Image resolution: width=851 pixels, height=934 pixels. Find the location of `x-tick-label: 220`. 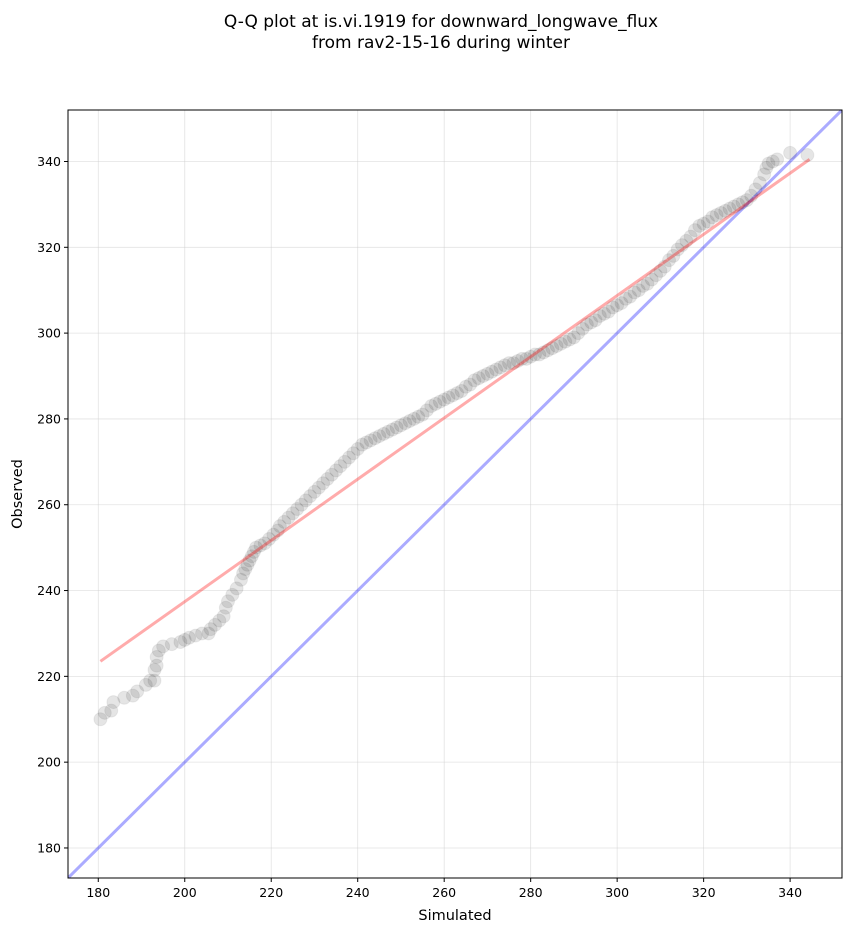

x-tick-label: 220 is located at coordinates (271, 892).